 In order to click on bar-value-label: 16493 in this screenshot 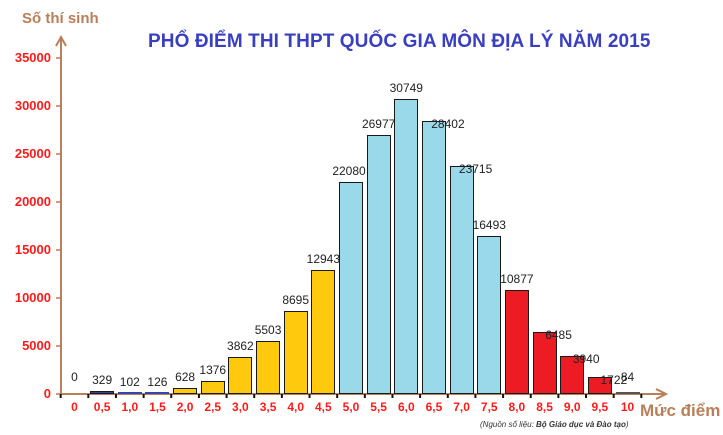, I will do `click(489, 224)`.